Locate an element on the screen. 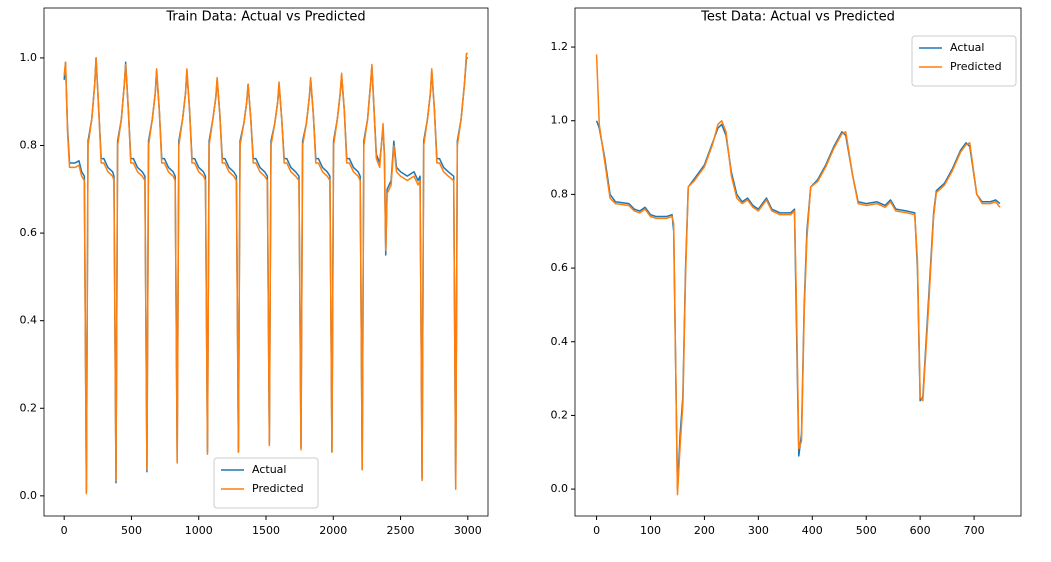 Image resolution: width=1051 pixels, height=562 pixels. chart-title: Train Data: Actual vs Predicted is located at coordinates (265, 17).